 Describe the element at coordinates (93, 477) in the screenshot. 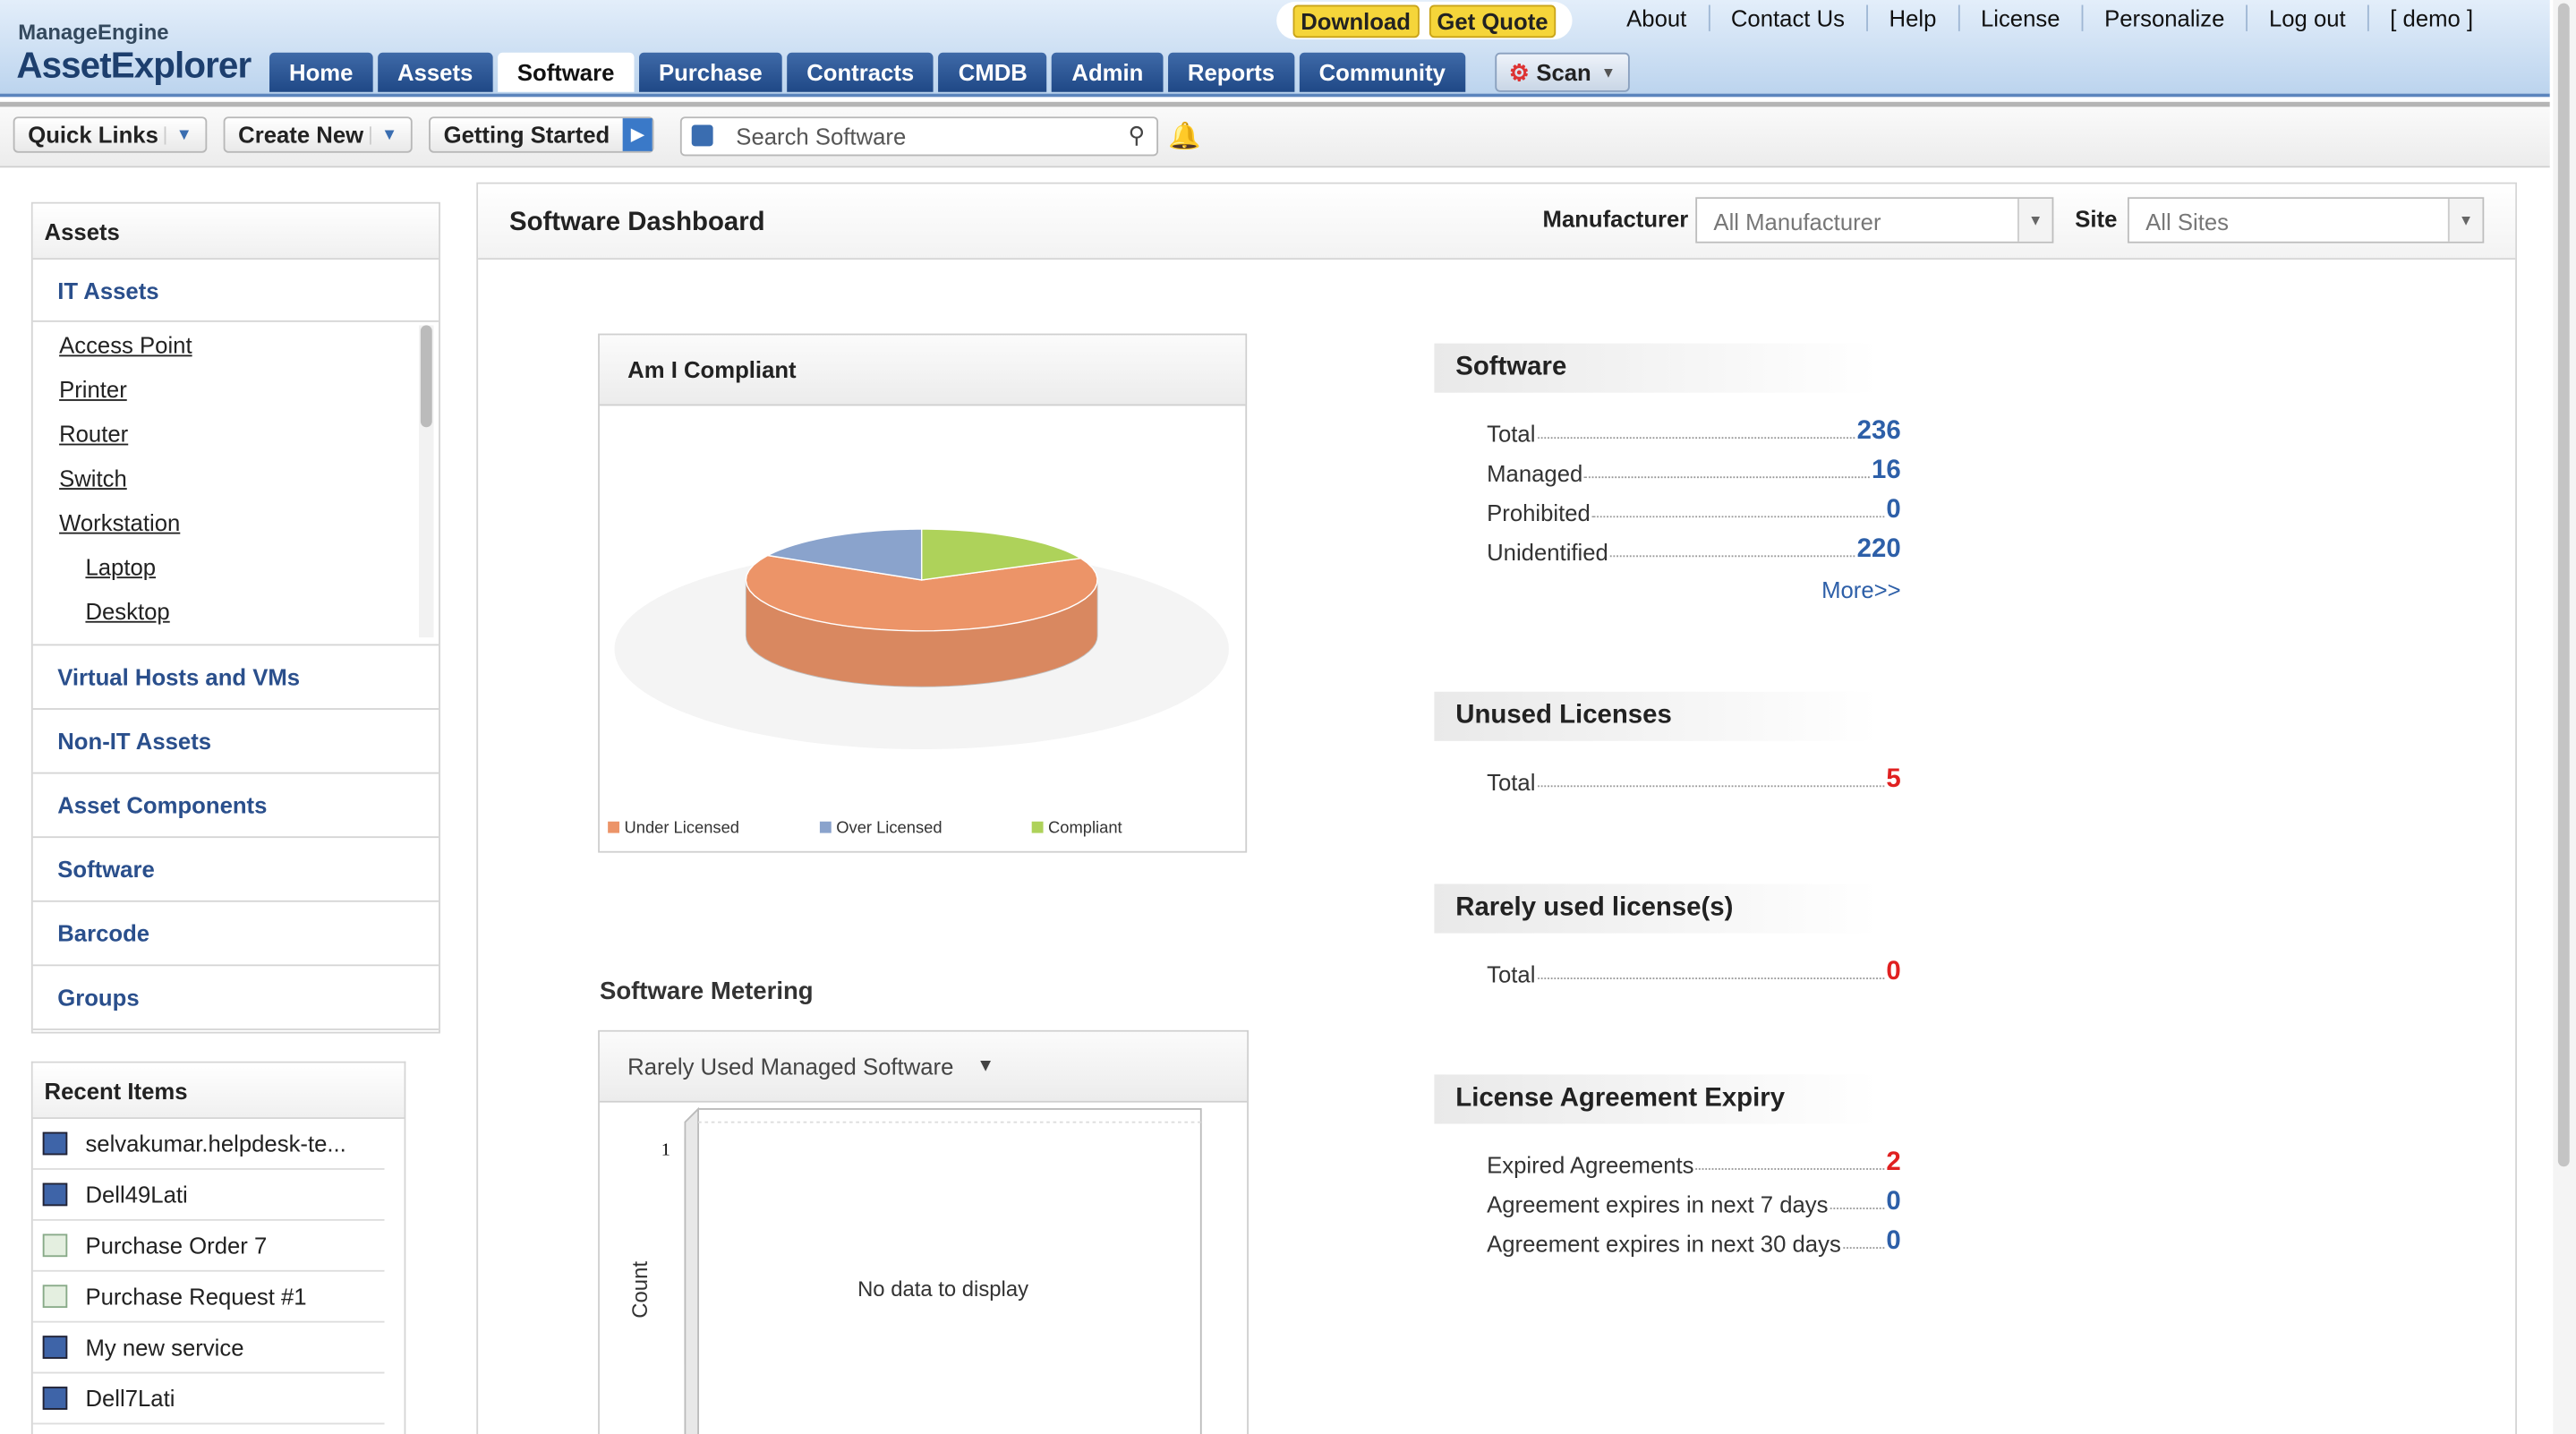

I see `asset-type-link: Switch` at that location.